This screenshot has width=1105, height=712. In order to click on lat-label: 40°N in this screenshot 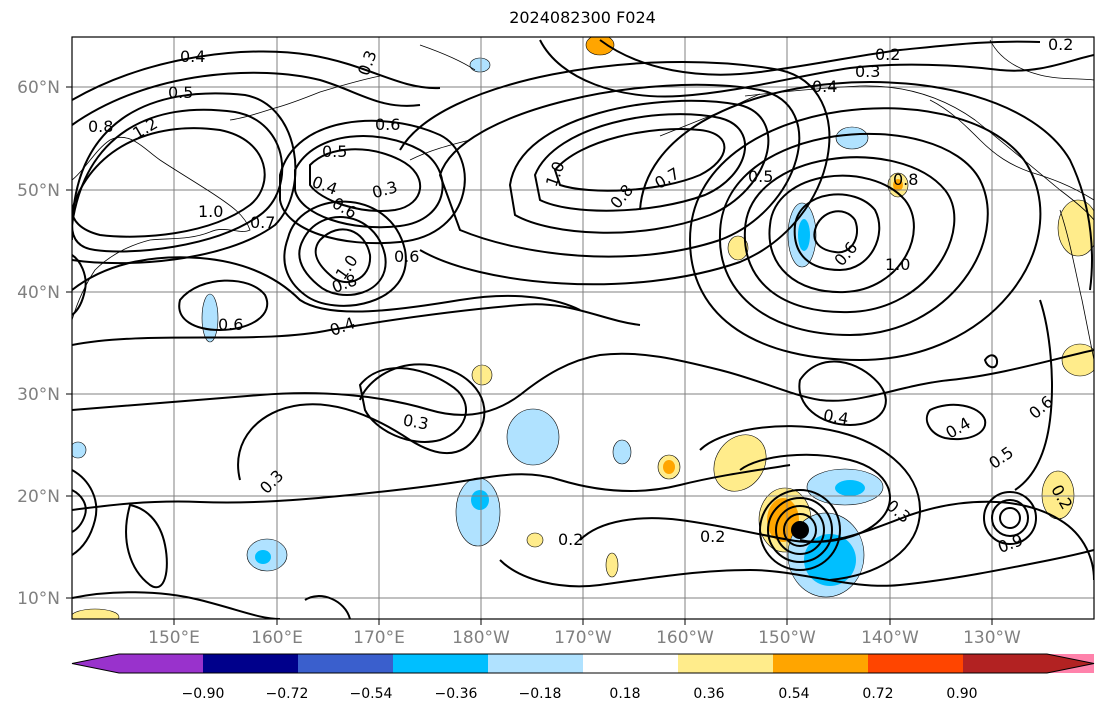, I will do `click(38, 293)`.